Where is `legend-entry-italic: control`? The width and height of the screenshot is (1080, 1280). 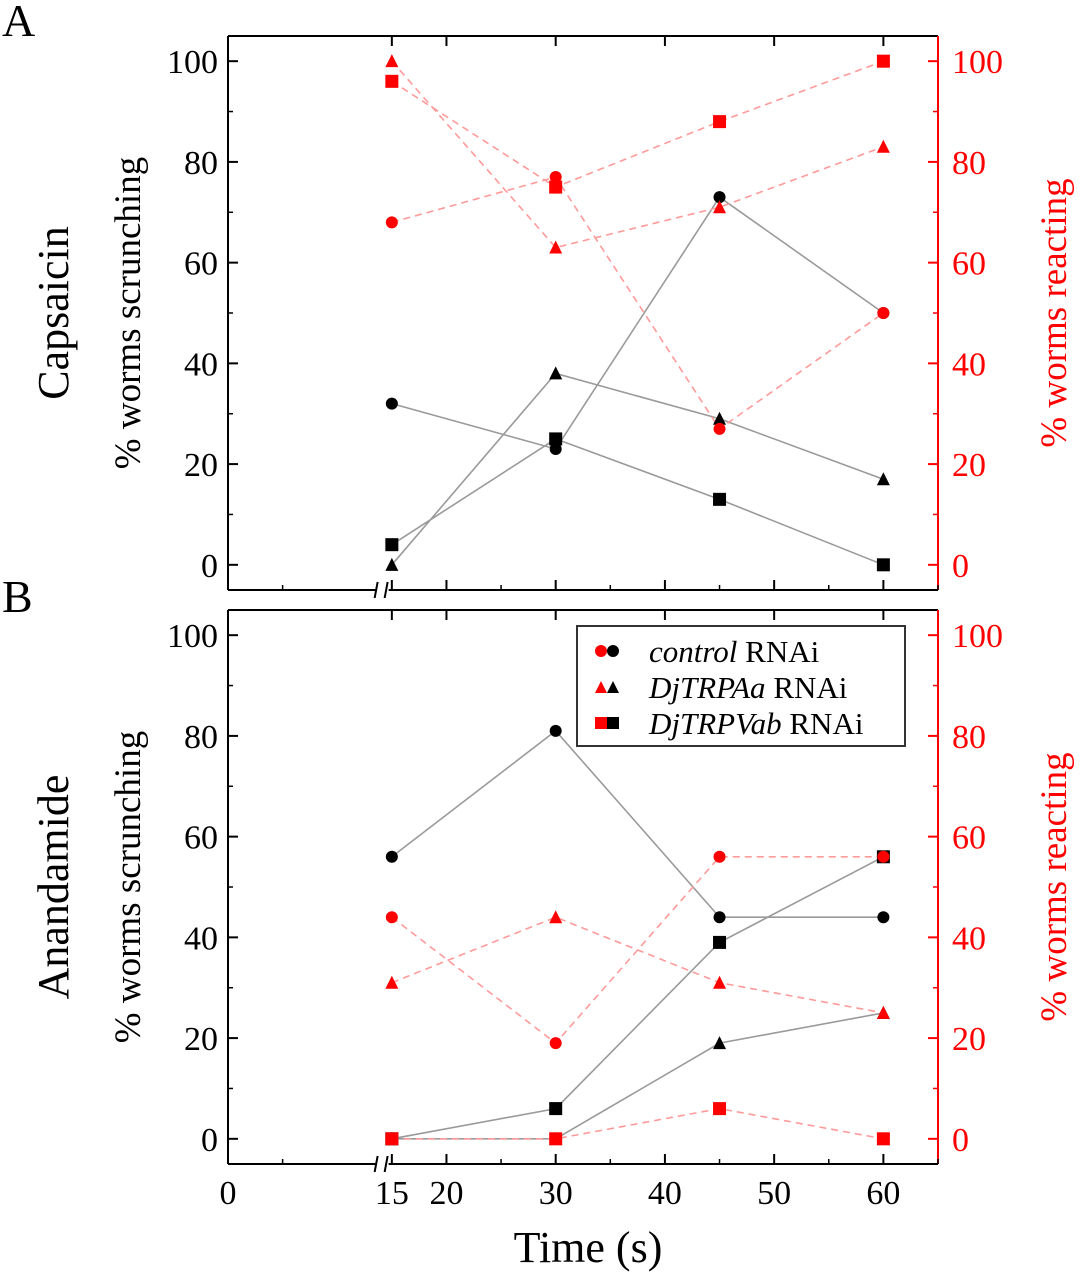
legend-entry-italic: control is located at coordinates (693, 651).